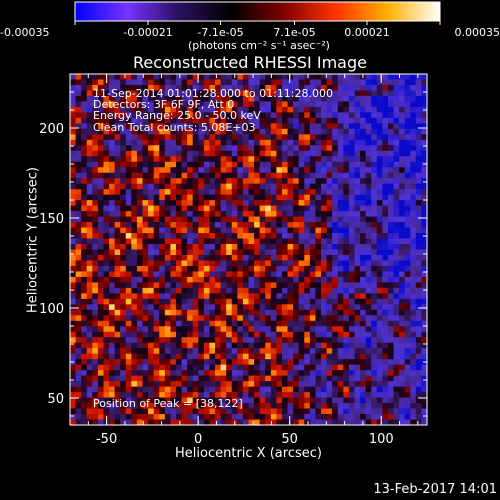 This screenshot has height=500, width=500. Describe the element at coordinates (367, 32) in the screenshot. I see `colorbar-tick-label: 0.00021` at that location.